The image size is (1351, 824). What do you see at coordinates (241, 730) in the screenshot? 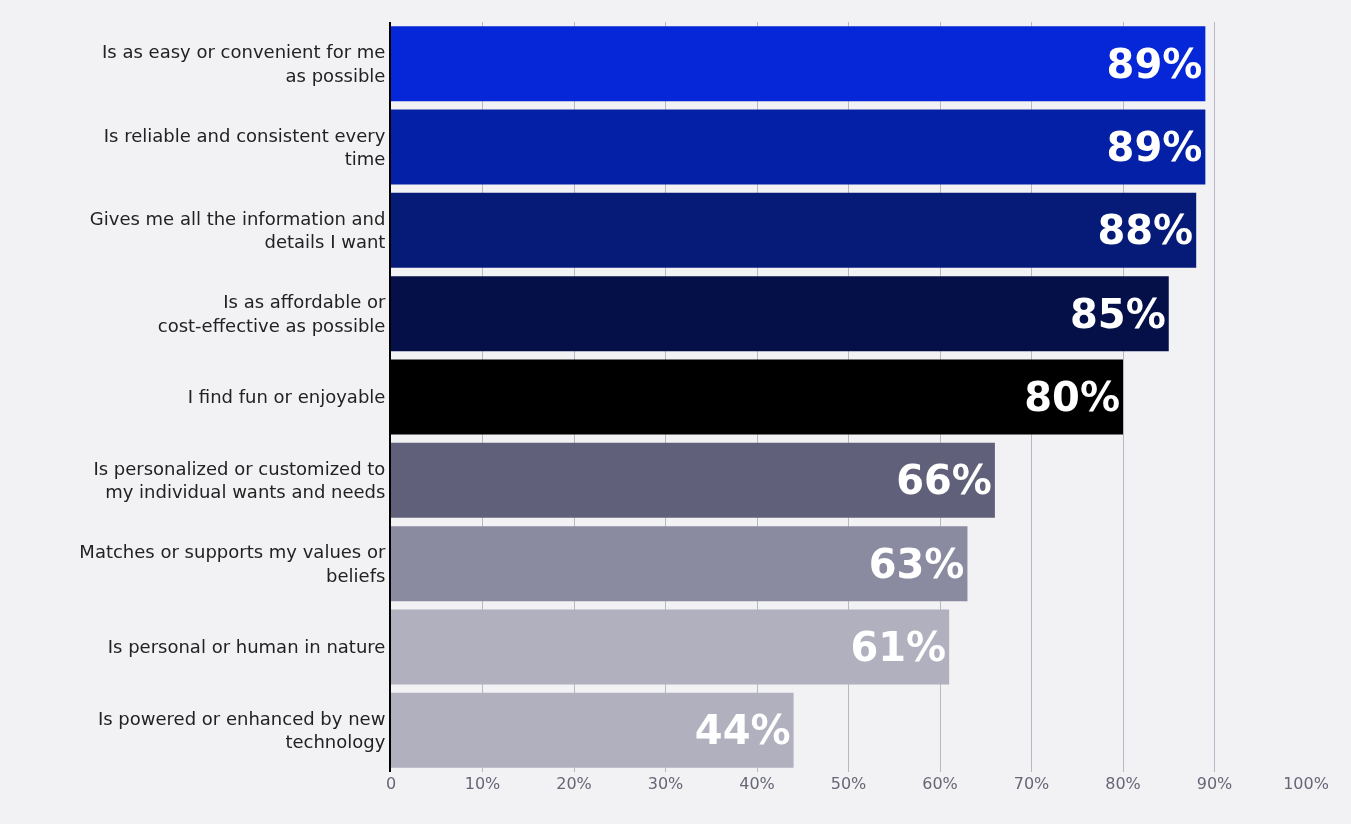
I see `y-tick-label: Is powered or enhanced by new technology` at bounding box center [241, 730].